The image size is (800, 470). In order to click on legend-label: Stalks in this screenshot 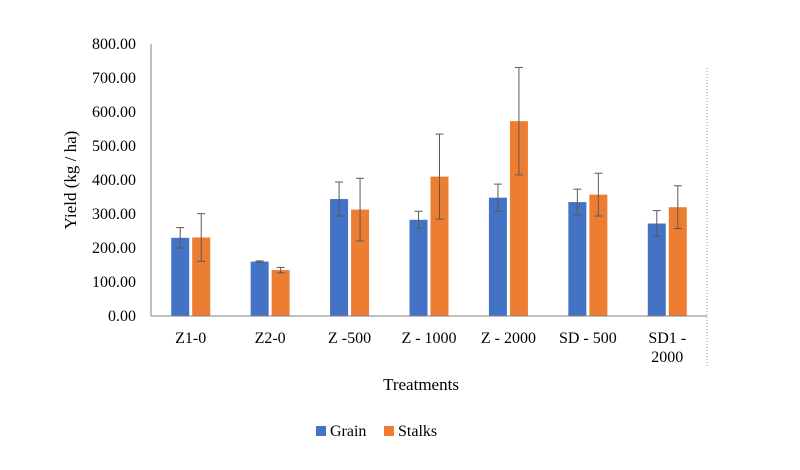, I will do `click(417, 431)`.